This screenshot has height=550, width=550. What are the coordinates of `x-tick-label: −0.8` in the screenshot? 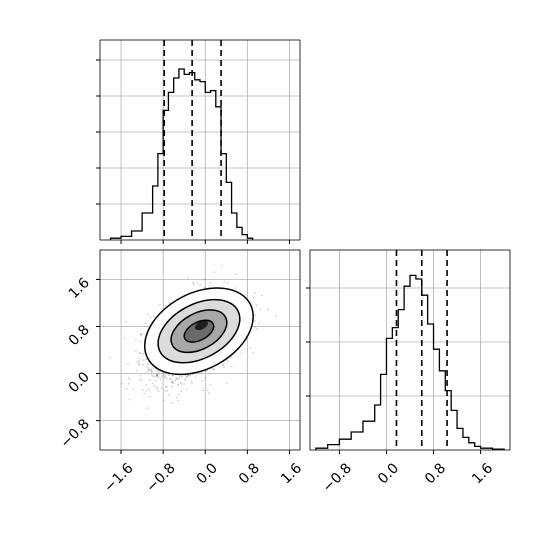 It's located at (160, 477).